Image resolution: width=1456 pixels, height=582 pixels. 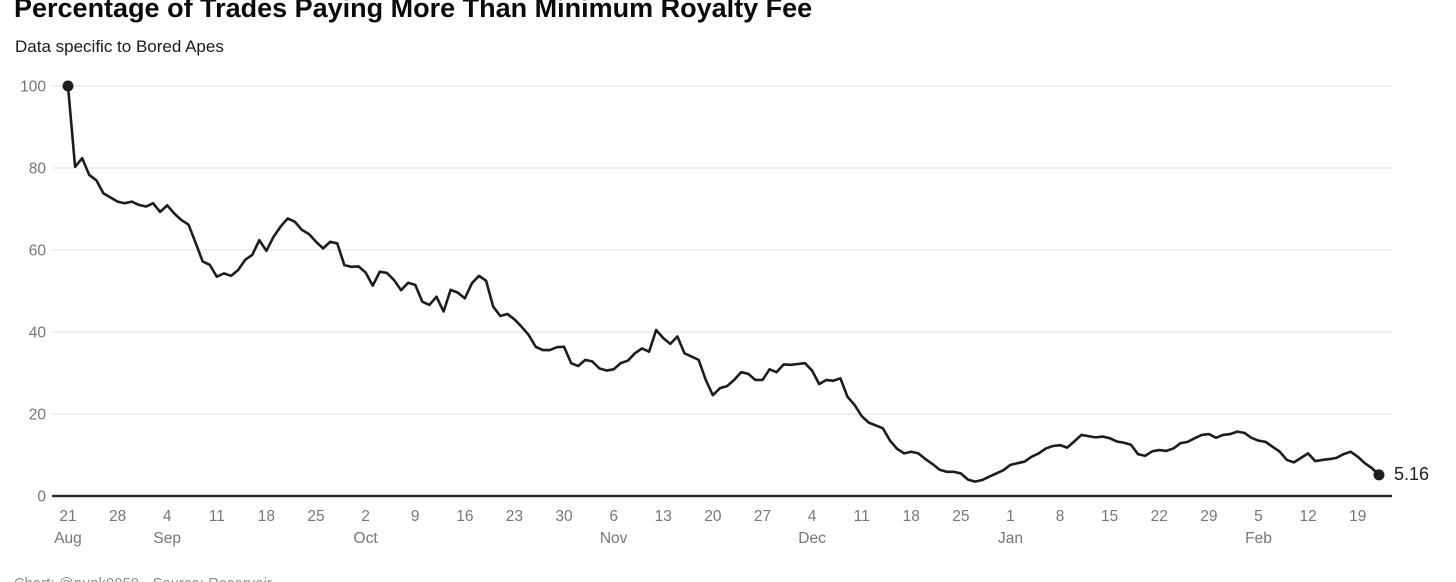 I want to click on last-point-marker, so click(x=1379, y=475).